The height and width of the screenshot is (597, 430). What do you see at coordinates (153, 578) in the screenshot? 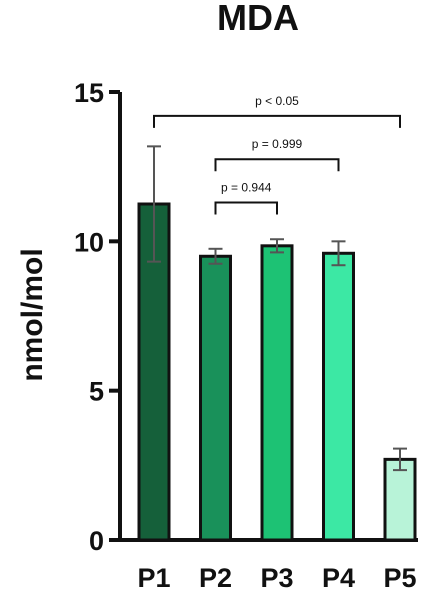
I see `x-tick-label-p1: P1` at bounding box center [153, 578].